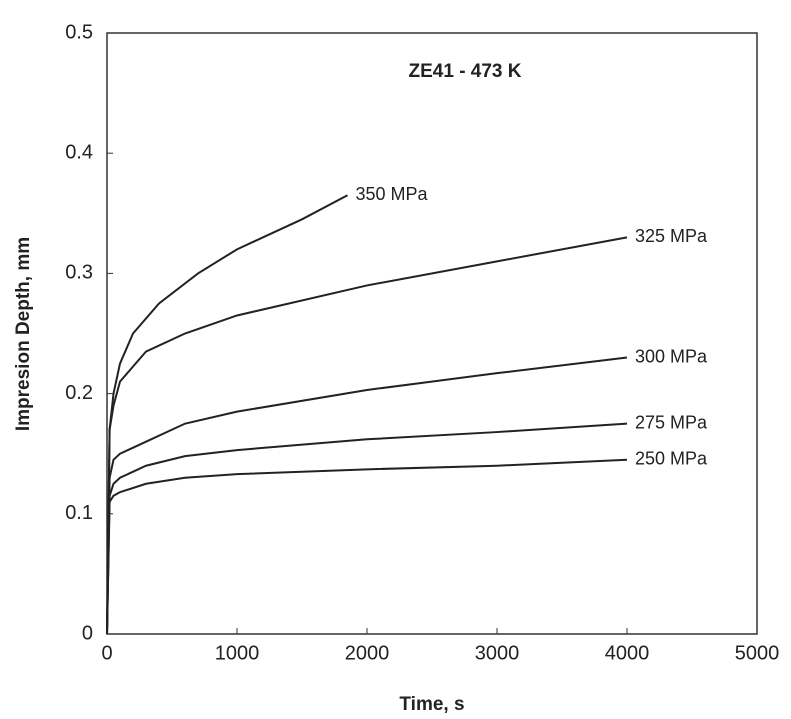 The image size is (791, 719). Describe the element at coordinates (627, 653) in the screenshot. I see `x-tick-label: 4000` at that location.